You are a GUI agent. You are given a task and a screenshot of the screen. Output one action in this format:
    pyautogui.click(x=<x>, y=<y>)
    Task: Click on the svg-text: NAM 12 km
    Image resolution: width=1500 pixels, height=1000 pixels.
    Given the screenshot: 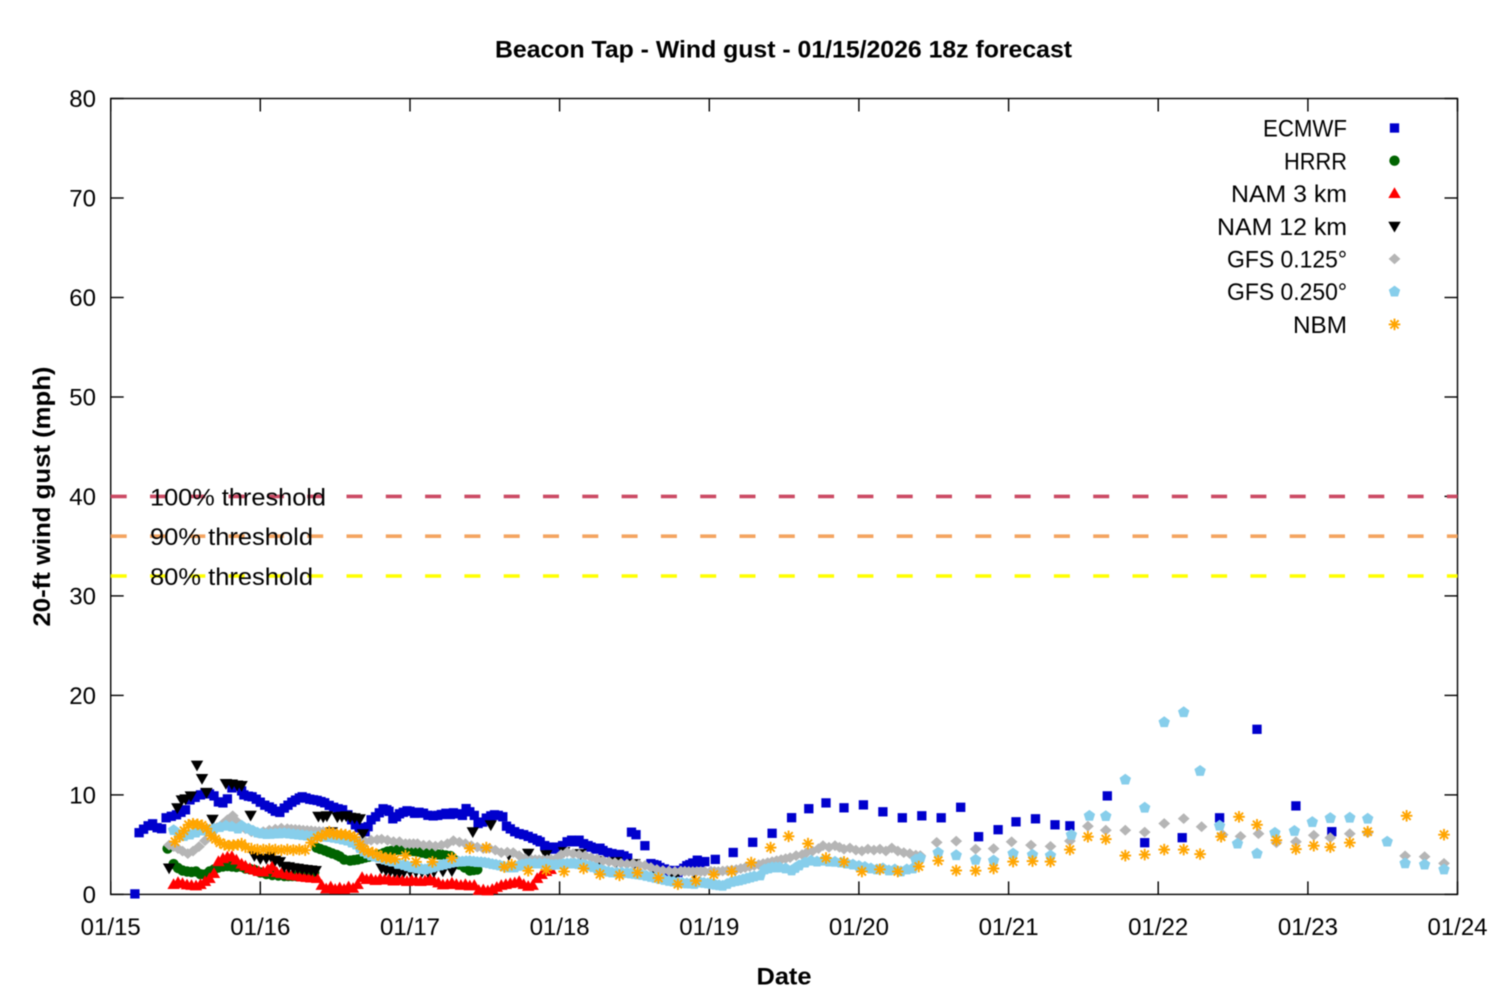 What is the action you would take?
    pyautogui.click(x=1282, y=227)
    